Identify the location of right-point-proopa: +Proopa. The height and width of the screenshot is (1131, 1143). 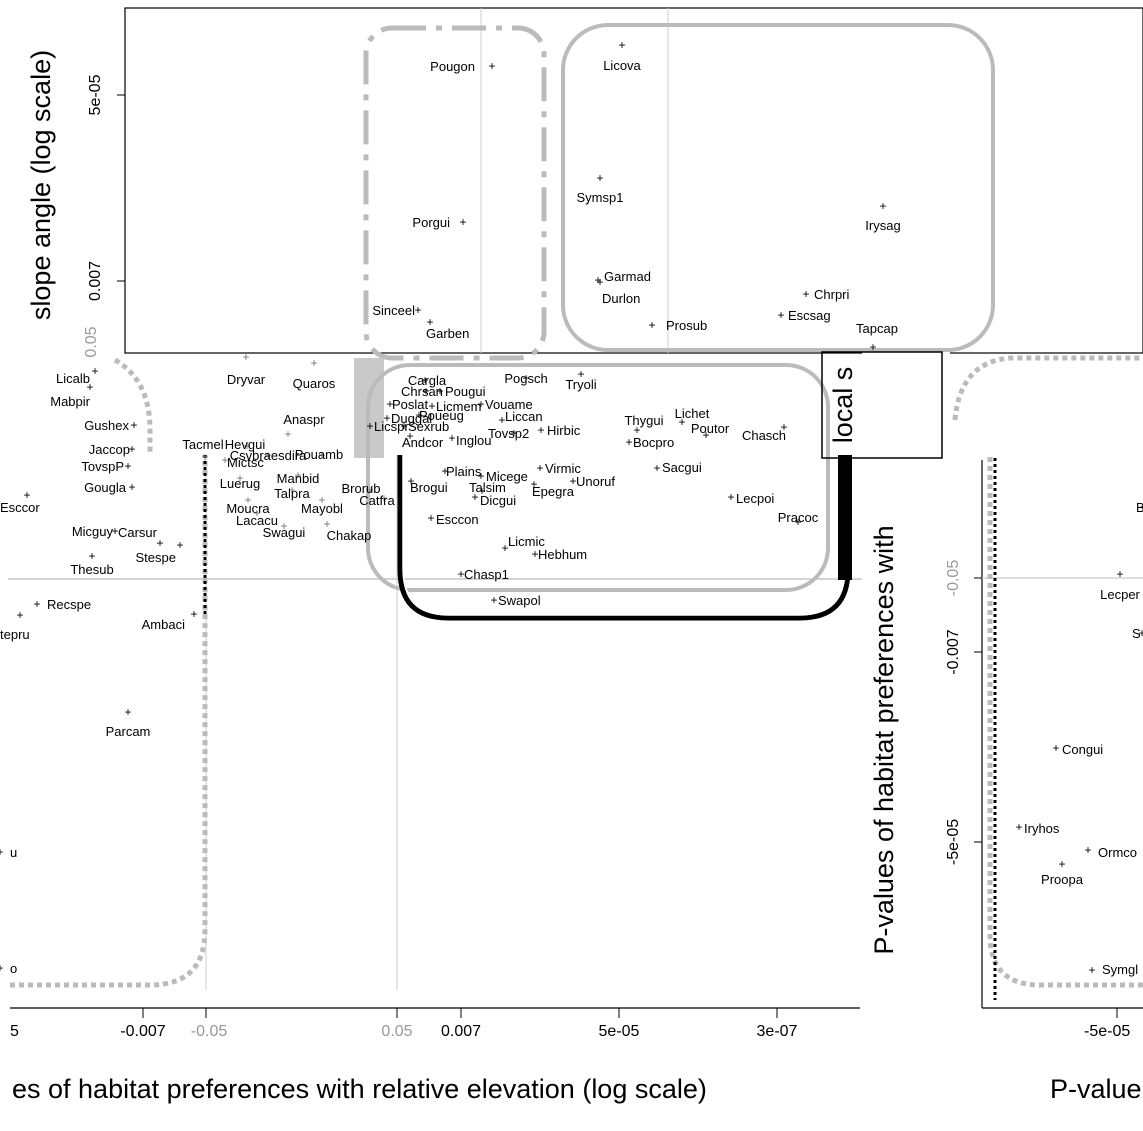
(1062, 872).